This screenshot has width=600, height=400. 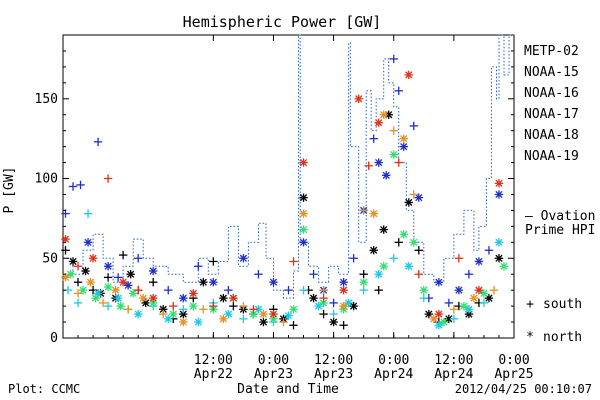 I want to click on legend-series-label: METP-02, so click(x=551, y=51).